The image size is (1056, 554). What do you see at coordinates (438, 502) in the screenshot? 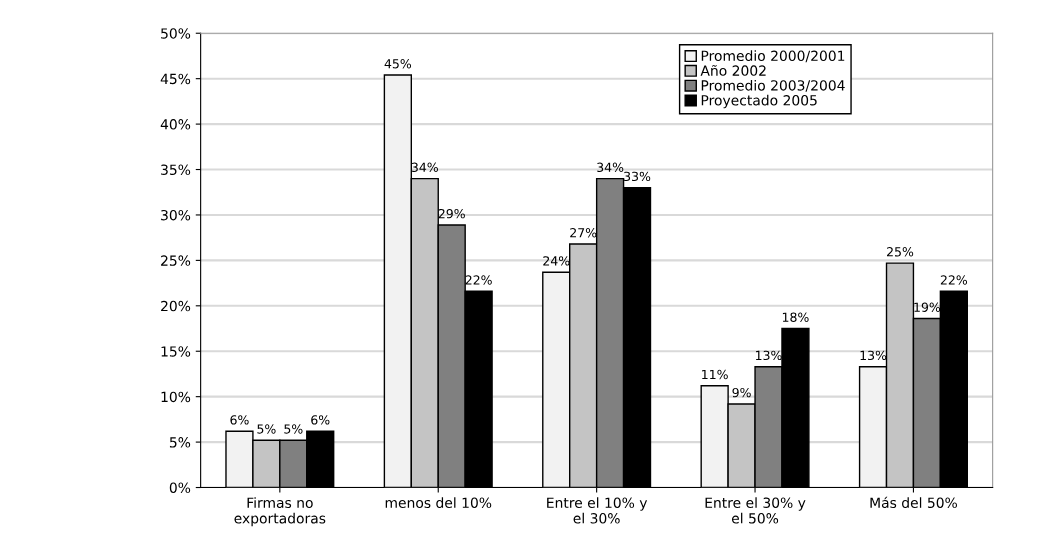
I see `x-tick-label: menos del 10%` at bounding box center [438, 502].